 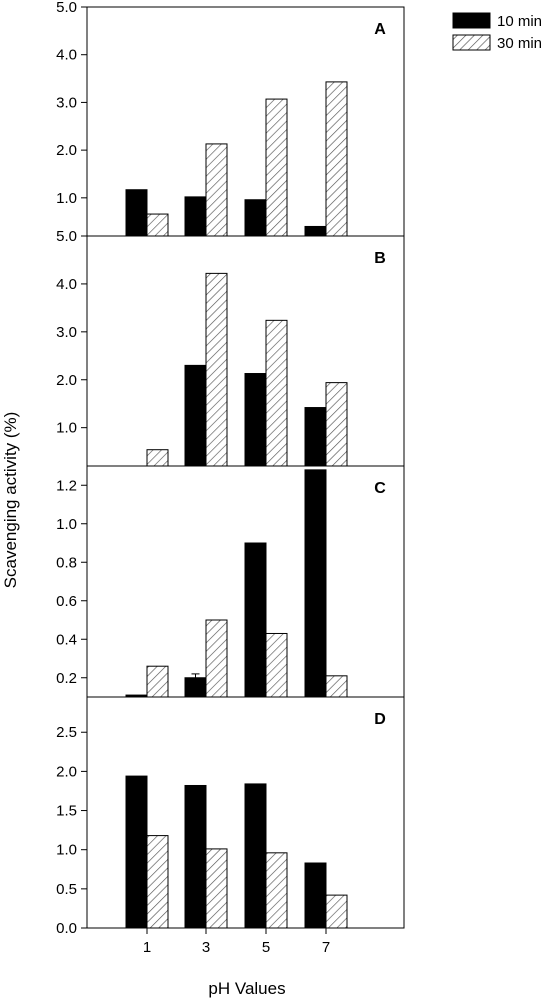 I want to click on bar-C-30min-ph7, so click(x=336, y=686).